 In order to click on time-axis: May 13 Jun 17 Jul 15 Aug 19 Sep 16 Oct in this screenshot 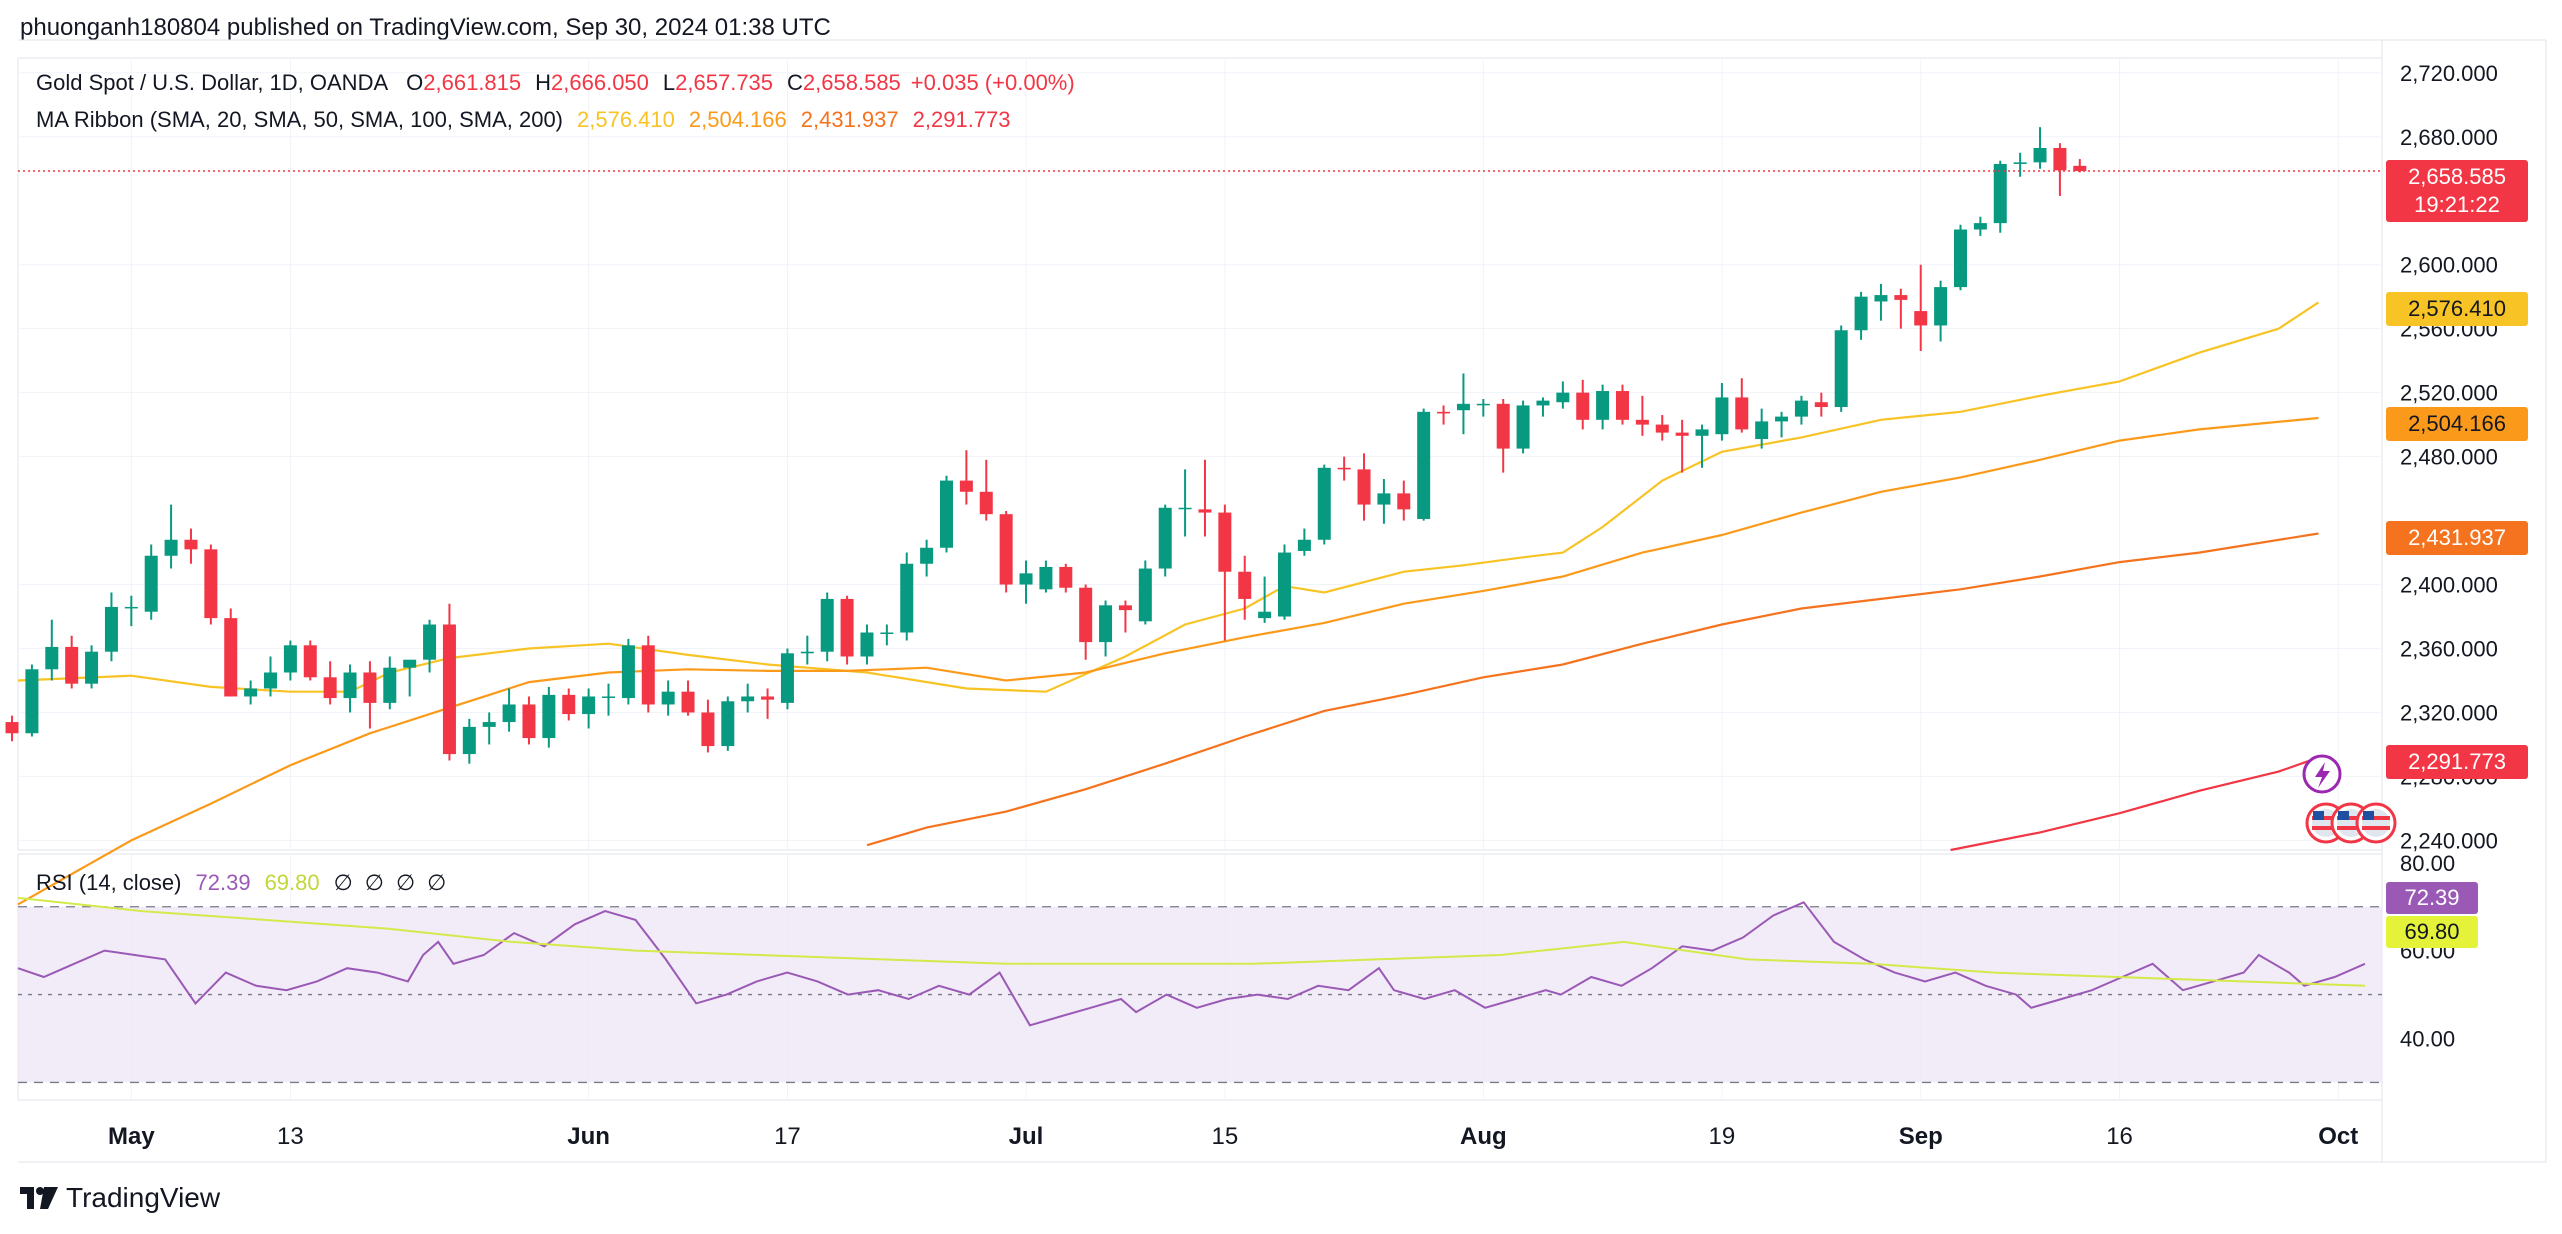, I will do `click(1233, 1136)`.